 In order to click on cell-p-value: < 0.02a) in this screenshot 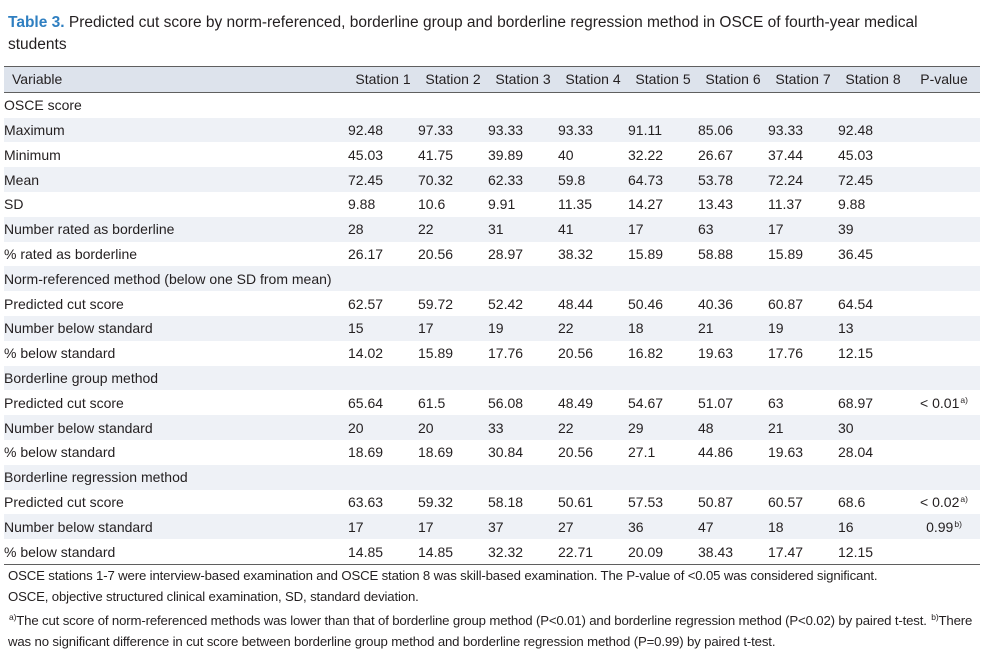, I will do `click(944, 502)`.